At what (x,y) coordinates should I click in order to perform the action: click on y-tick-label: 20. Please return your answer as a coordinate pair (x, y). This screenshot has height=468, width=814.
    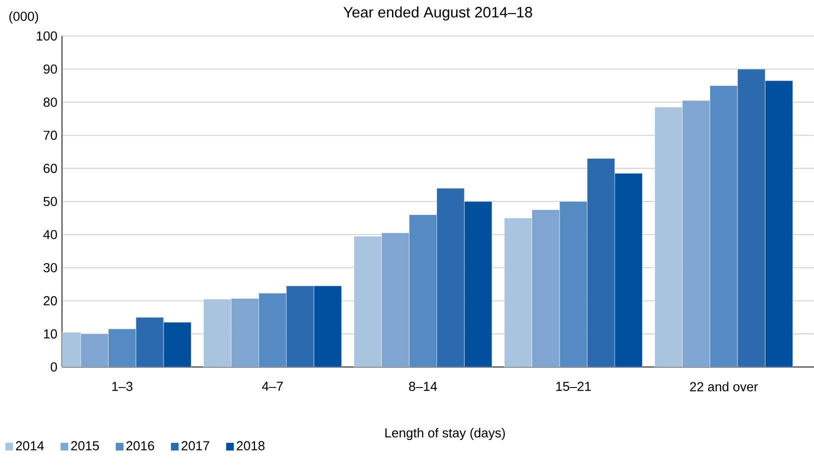
    Looking at the image, I should click on (50, 301).